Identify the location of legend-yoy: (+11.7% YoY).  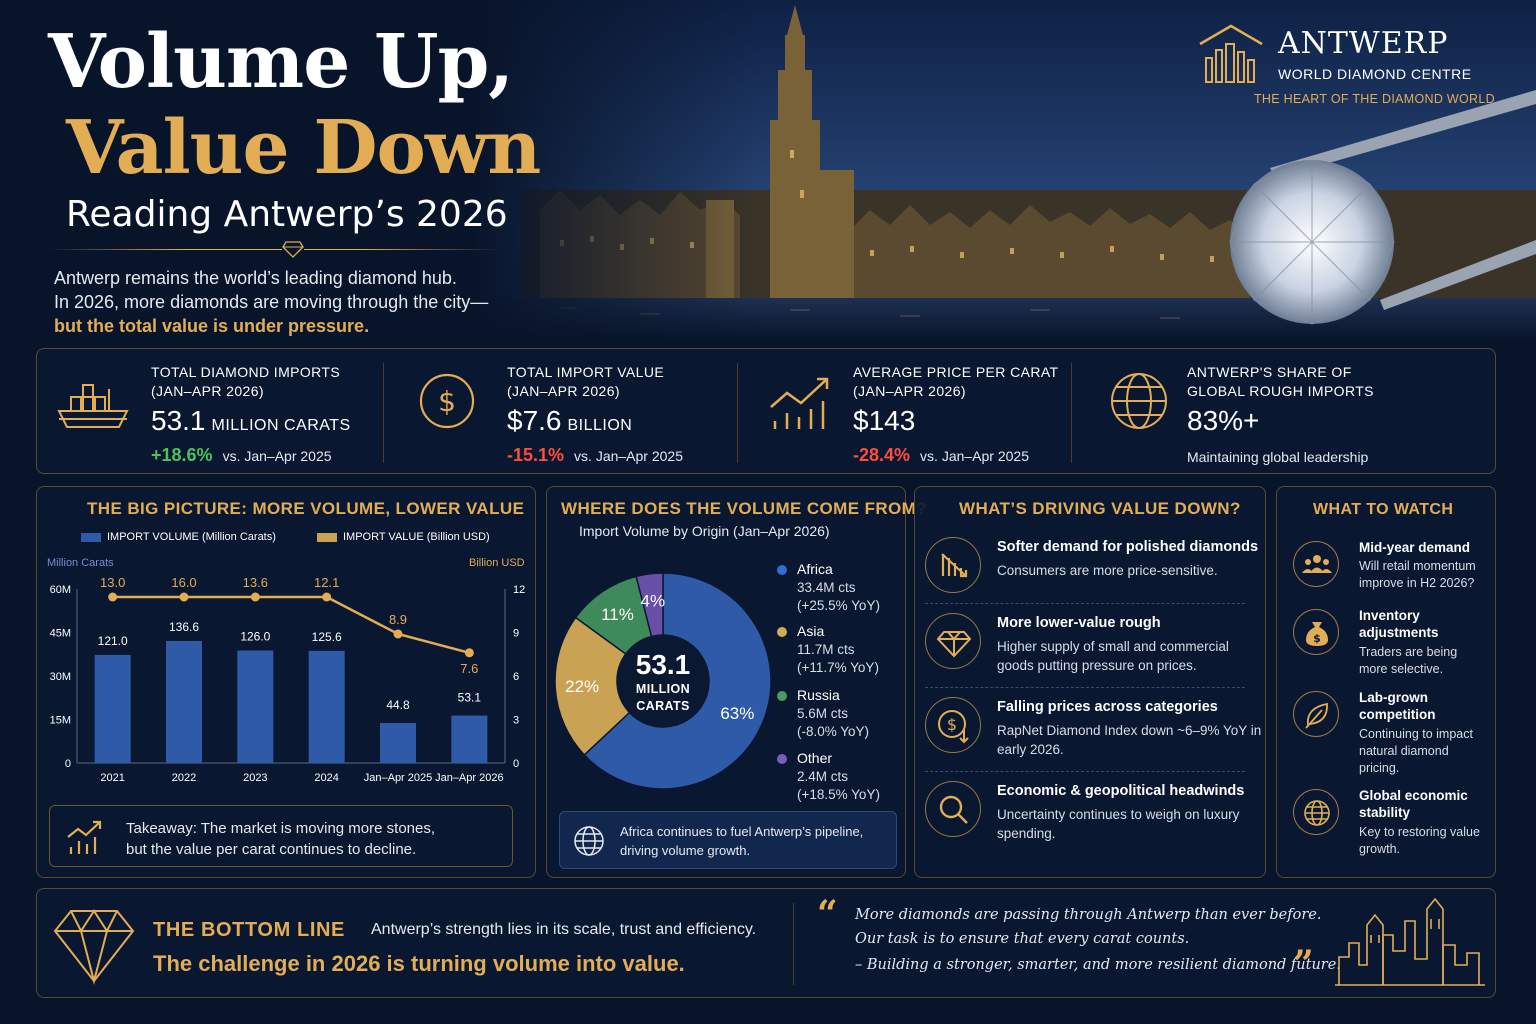
(838, 667).